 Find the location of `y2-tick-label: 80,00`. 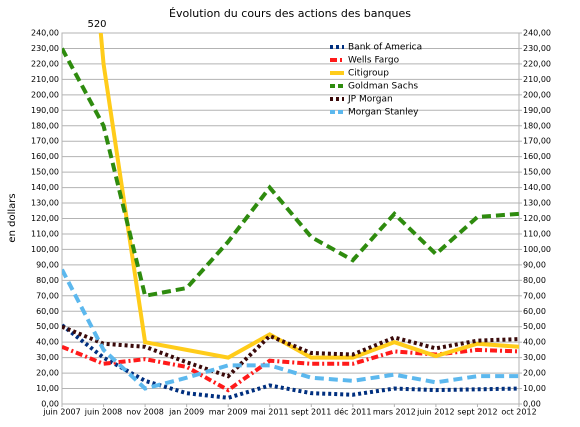

y2-tick-label: 80,00 is located at coordinates (534, 280).